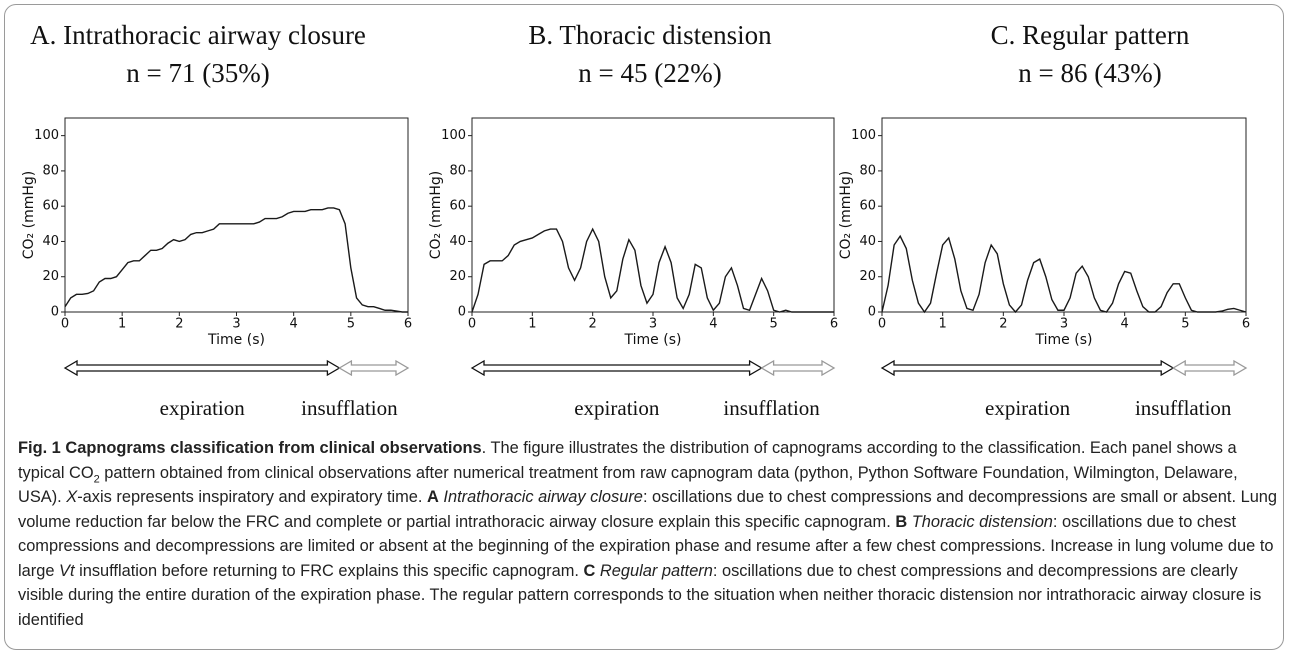 This screenshot has width=1290, height=658. What do you see at coordinates (96, 478) in the screenshot?
I see `caption-sub: 2` at bounding box center [96, 478].